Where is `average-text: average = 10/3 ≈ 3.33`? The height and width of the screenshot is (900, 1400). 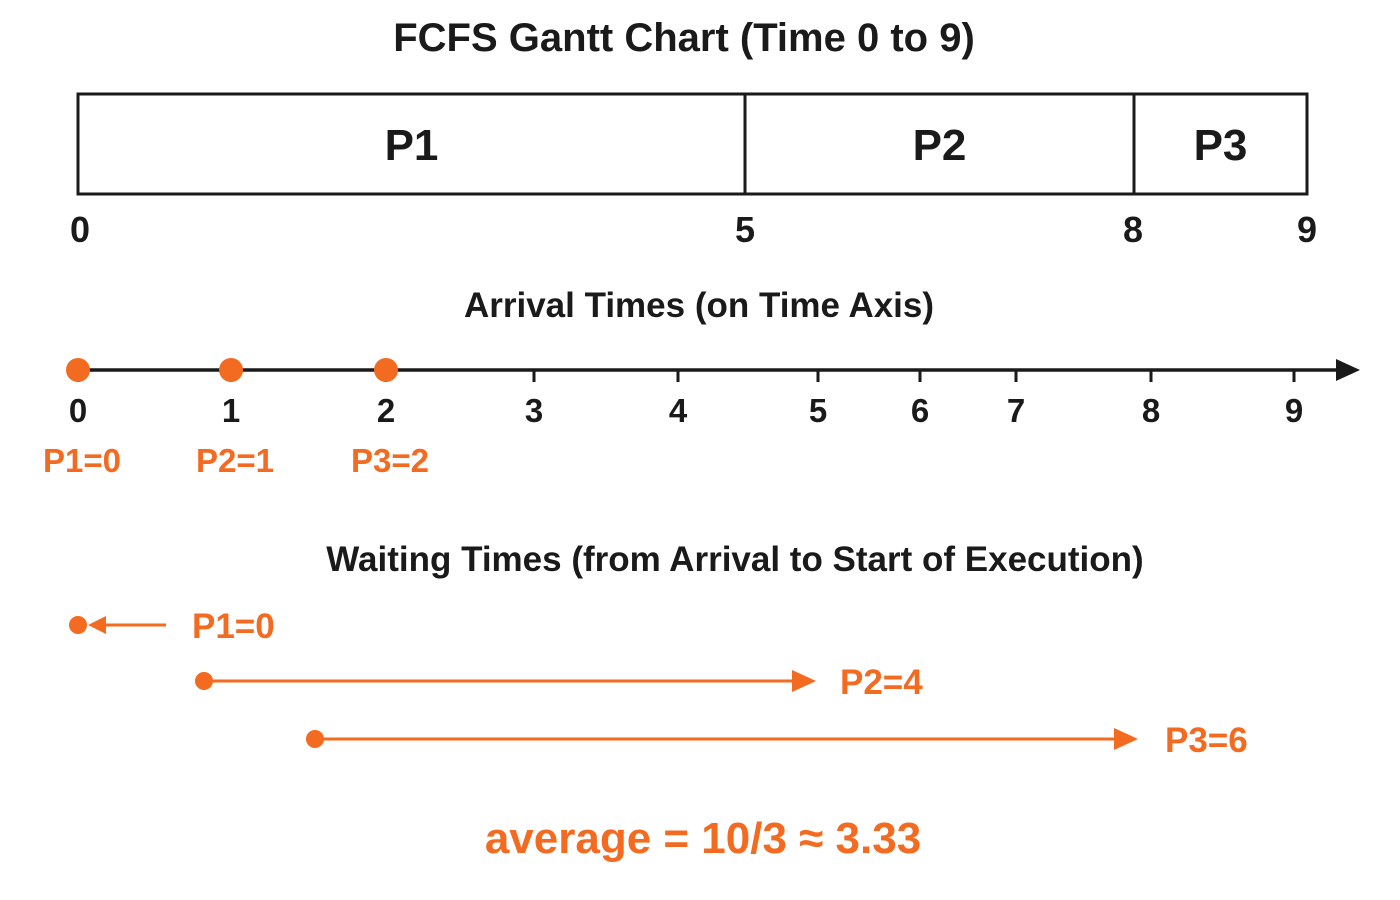 average-text: average = 10/3 ≈ 3.33 is located at coordinates (703, 838).